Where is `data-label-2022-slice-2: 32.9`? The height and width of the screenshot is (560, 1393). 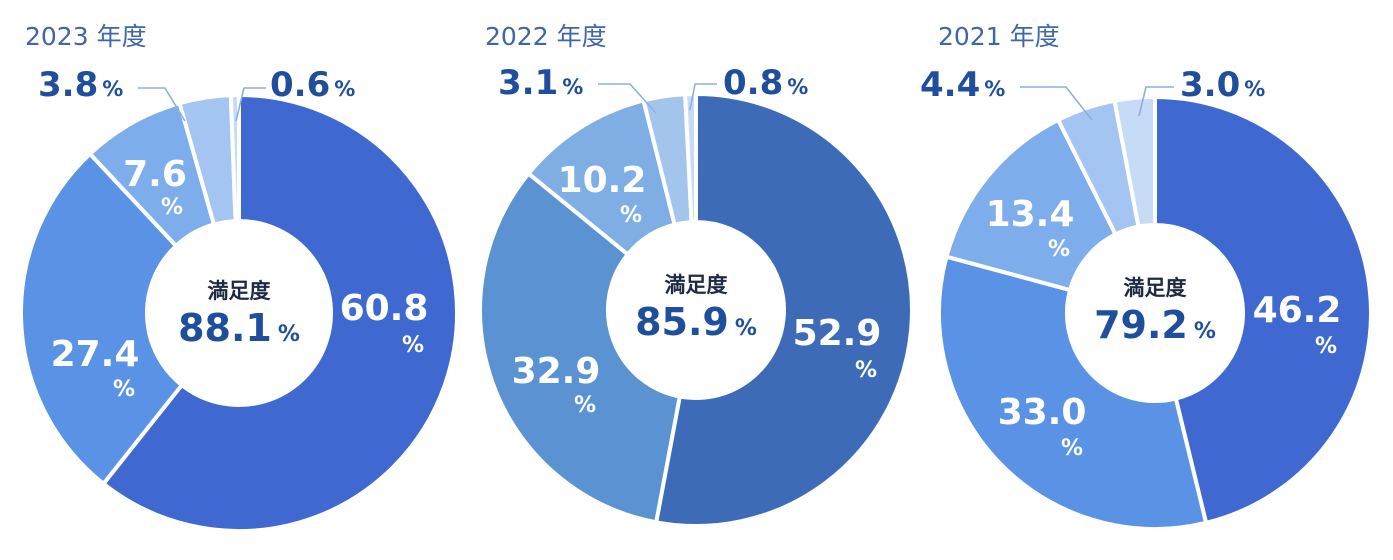
data-label-2022-slice-2: 32.9 is located at coordinates (556, 371).